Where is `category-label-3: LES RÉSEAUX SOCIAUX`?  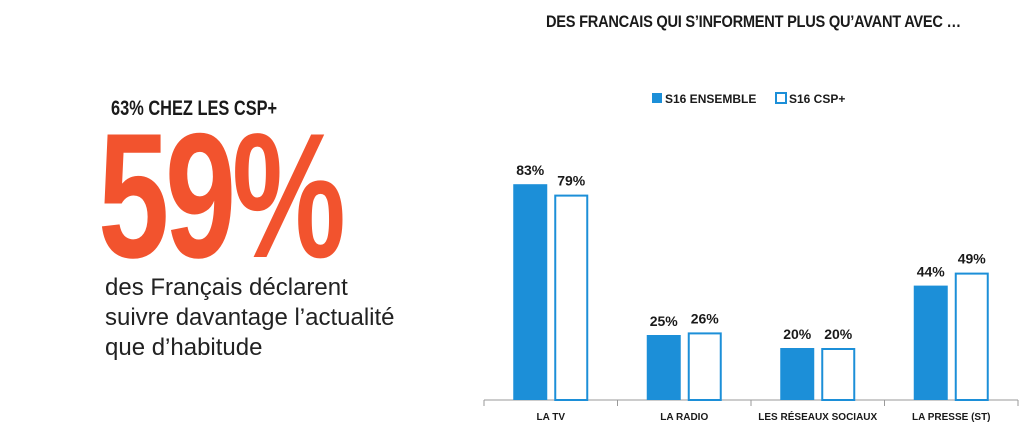 category-label-3: LES RÉSEAUX SOCIAUX is located at coordinates (817, 416).